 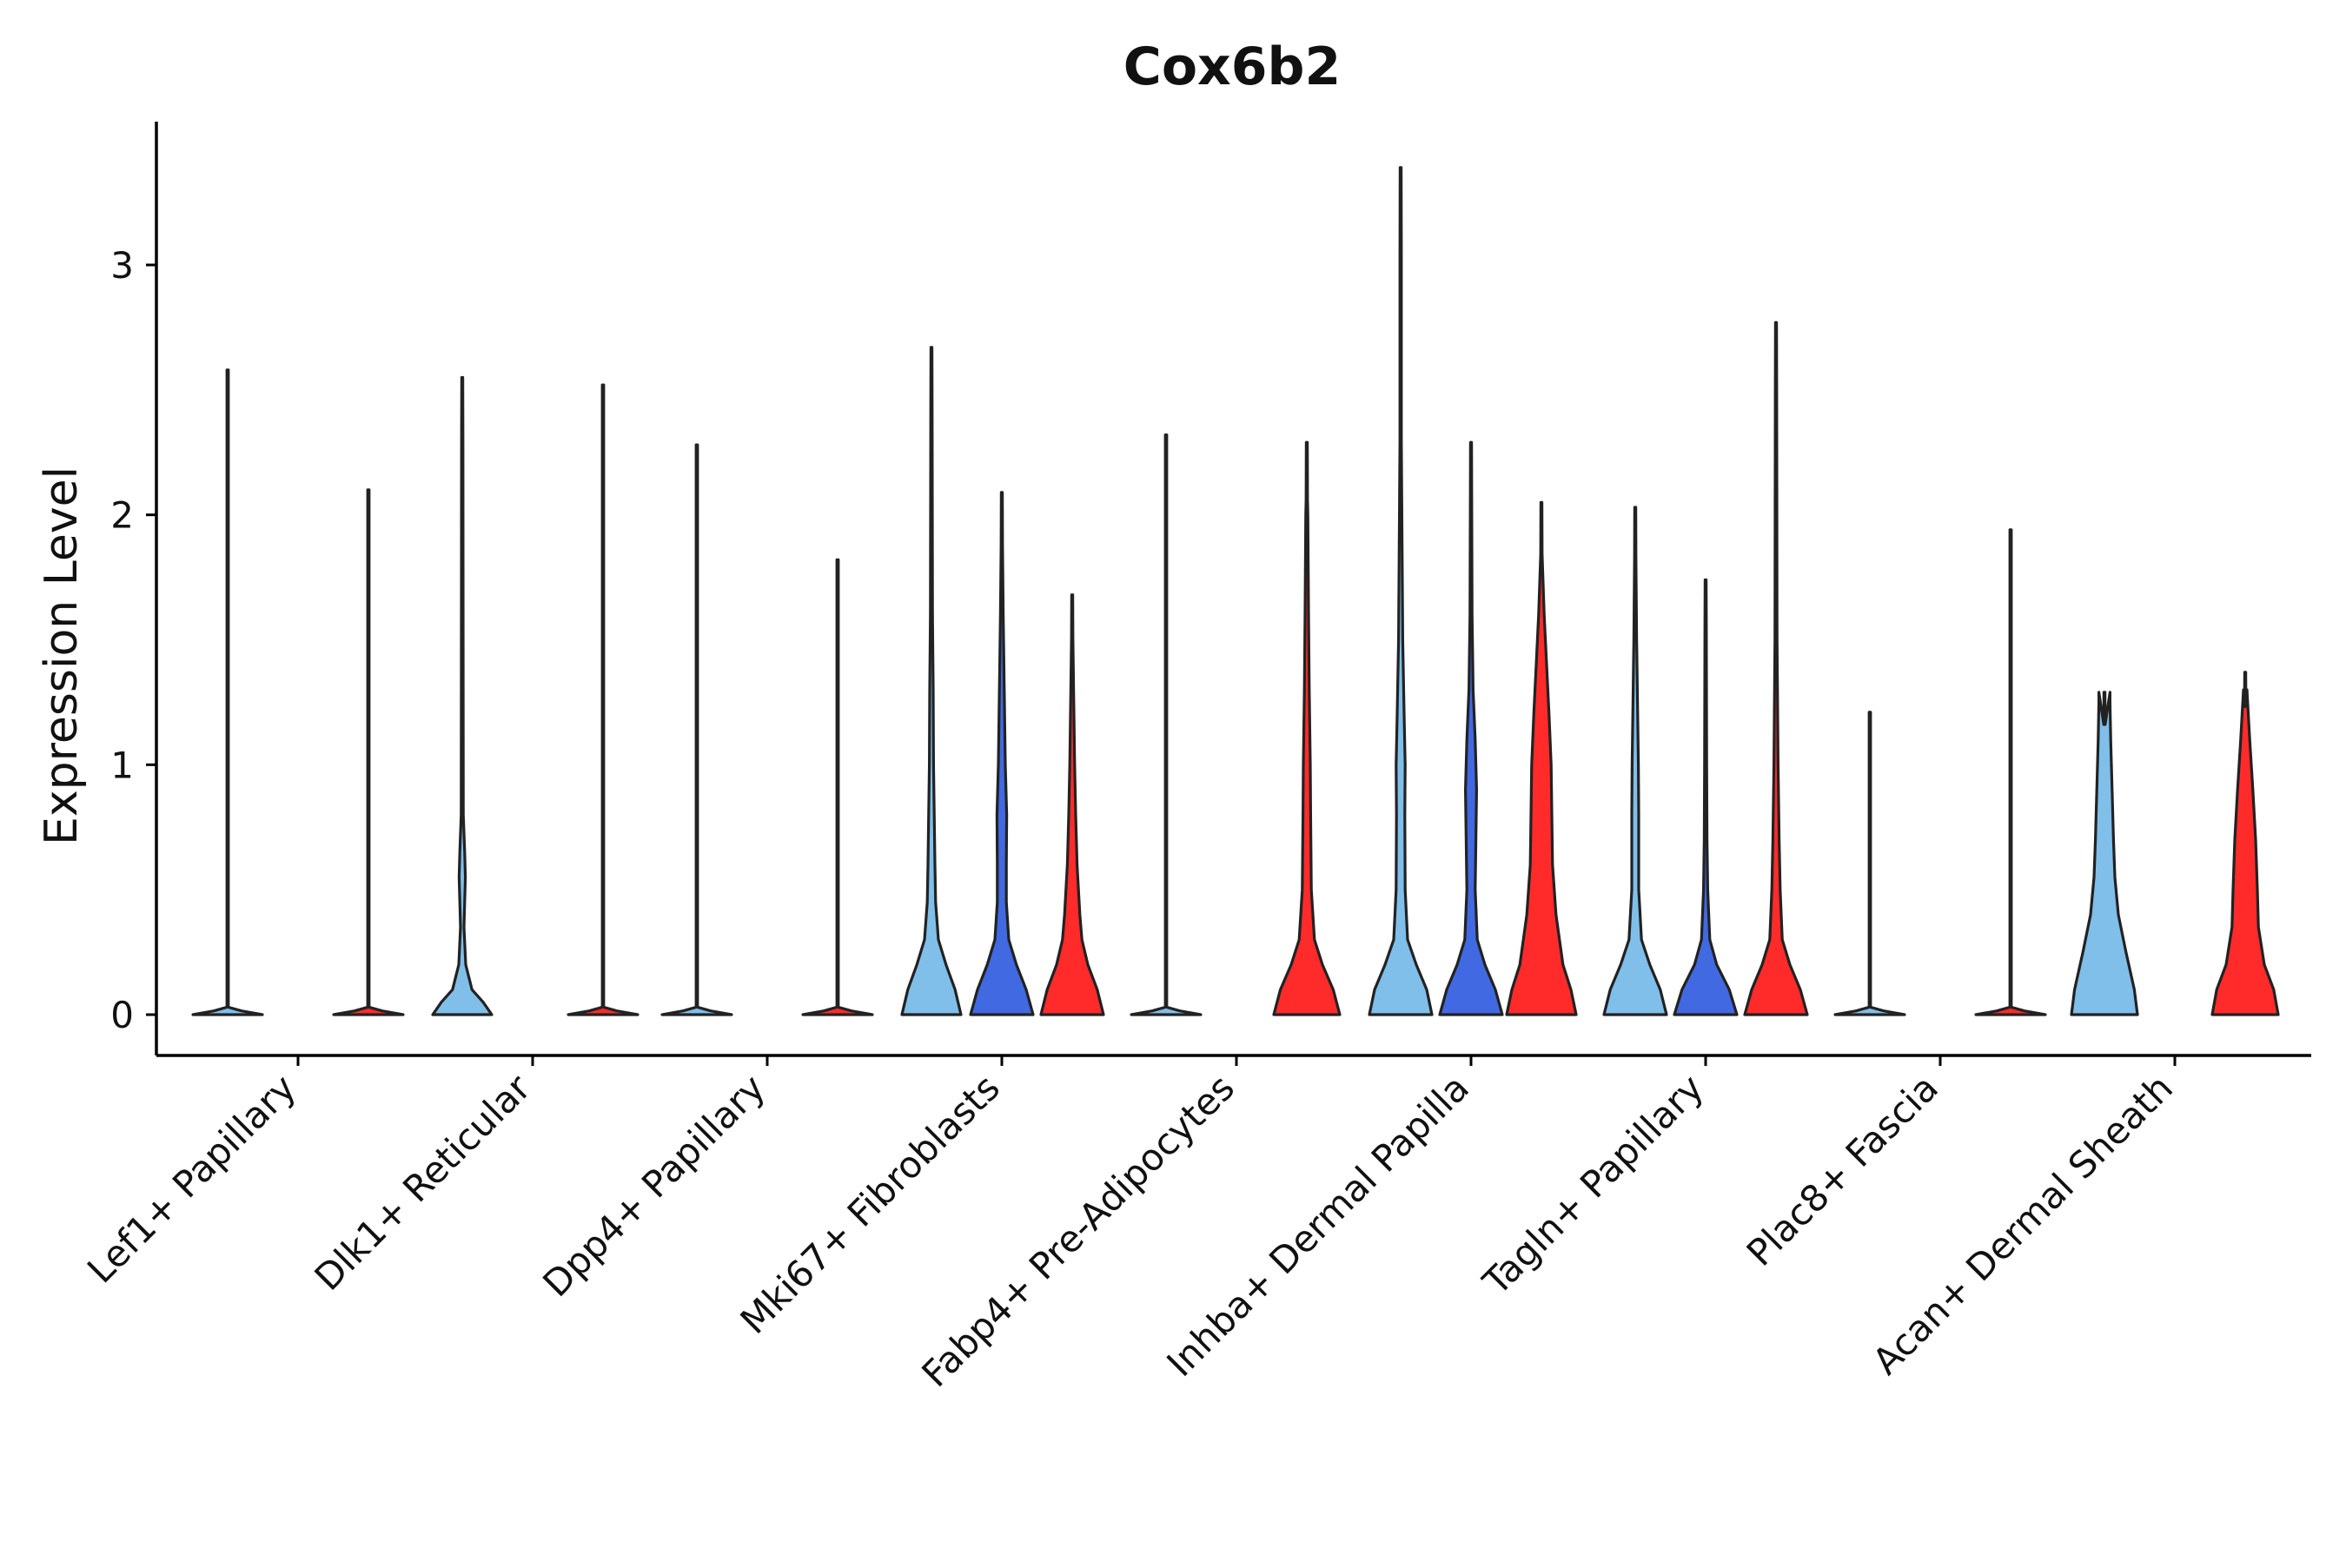 I want to click on x-tick-label: Dlk1+ Reticular, so click(x=424, y=1182).